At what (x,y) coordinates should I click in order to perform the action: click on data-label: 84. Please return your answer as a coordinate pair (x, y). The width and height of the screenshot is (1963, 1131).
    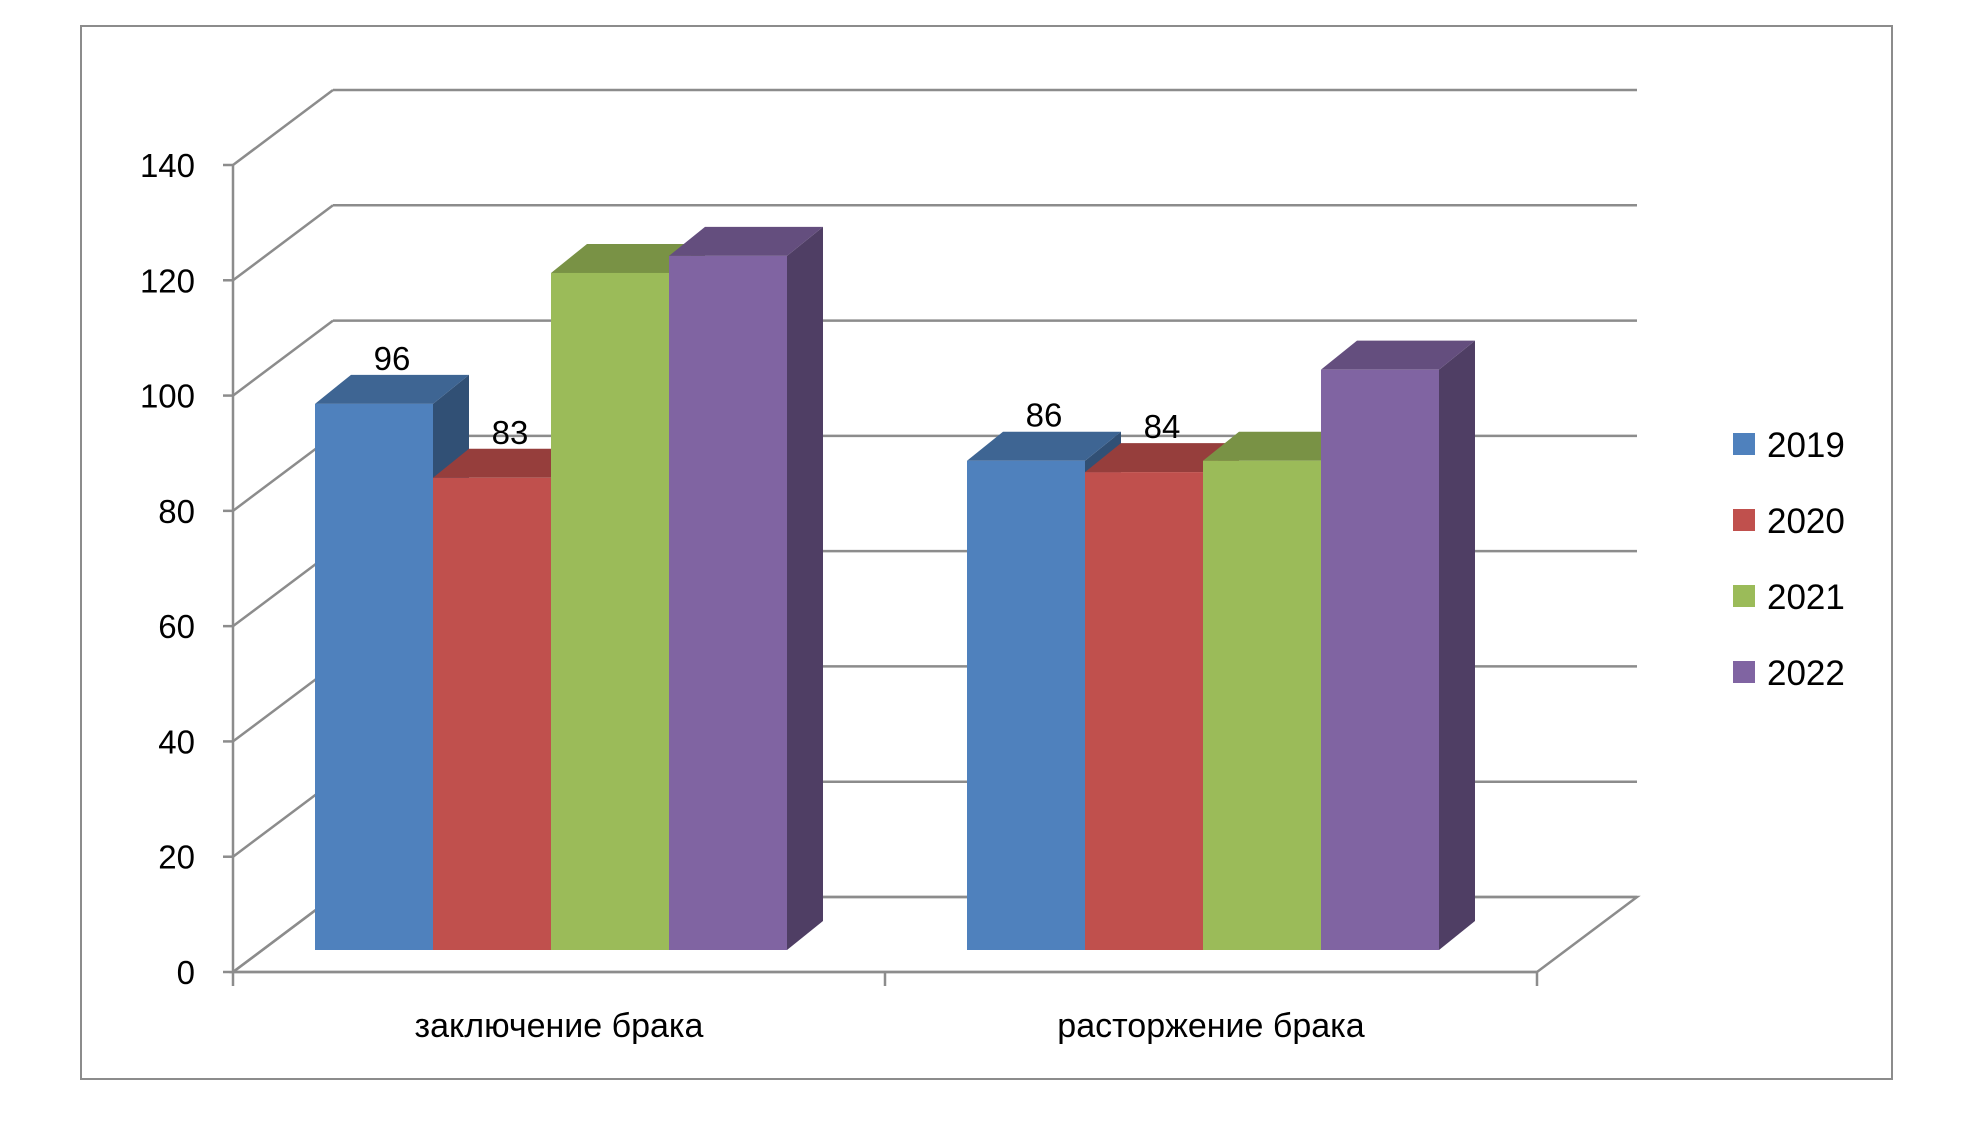
    Looking at the image, I should click on (1162, 426).